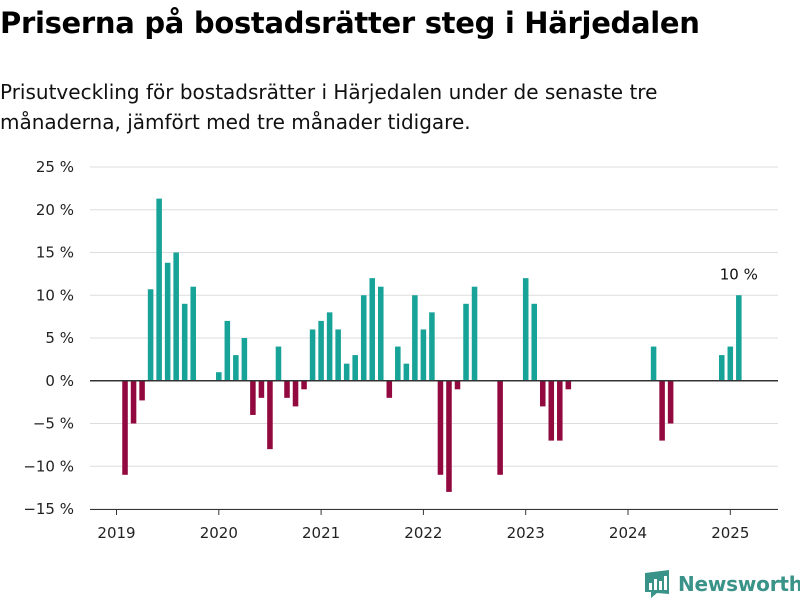 This screenshot has width=800, height=600. What do you see at coordinates (55, 210) in the screenshot?
I see `y-tick-label: 20 %` at bounding box center [55, 210].